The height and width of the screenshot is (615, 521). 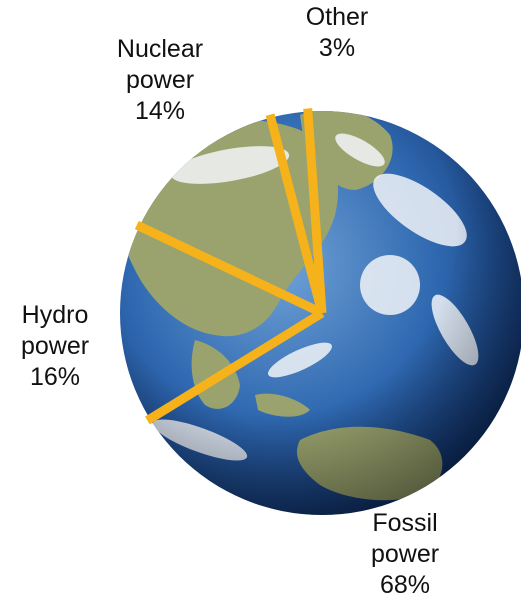 I want to click on slice-label-nuclear-line2: power, so click(x=160, y=80).